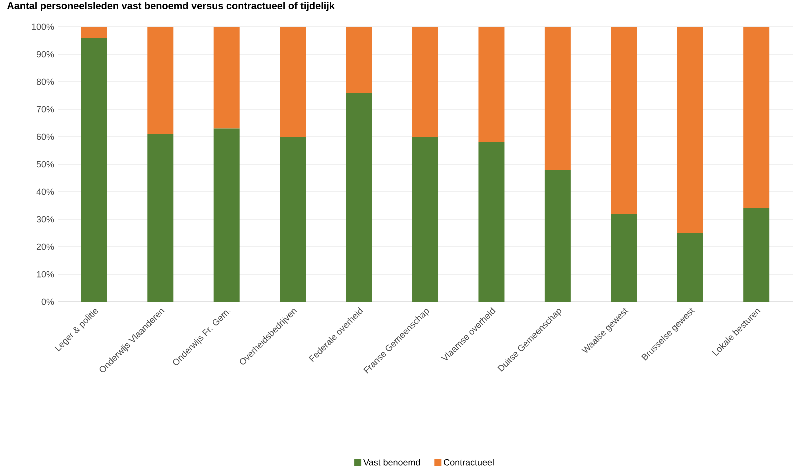 This screenshot has height=472, width=806. What do you see at coordinates (45, 82) in the screenshot?
I see `y-tick-label: 80%` at bounding box center [45, 82].